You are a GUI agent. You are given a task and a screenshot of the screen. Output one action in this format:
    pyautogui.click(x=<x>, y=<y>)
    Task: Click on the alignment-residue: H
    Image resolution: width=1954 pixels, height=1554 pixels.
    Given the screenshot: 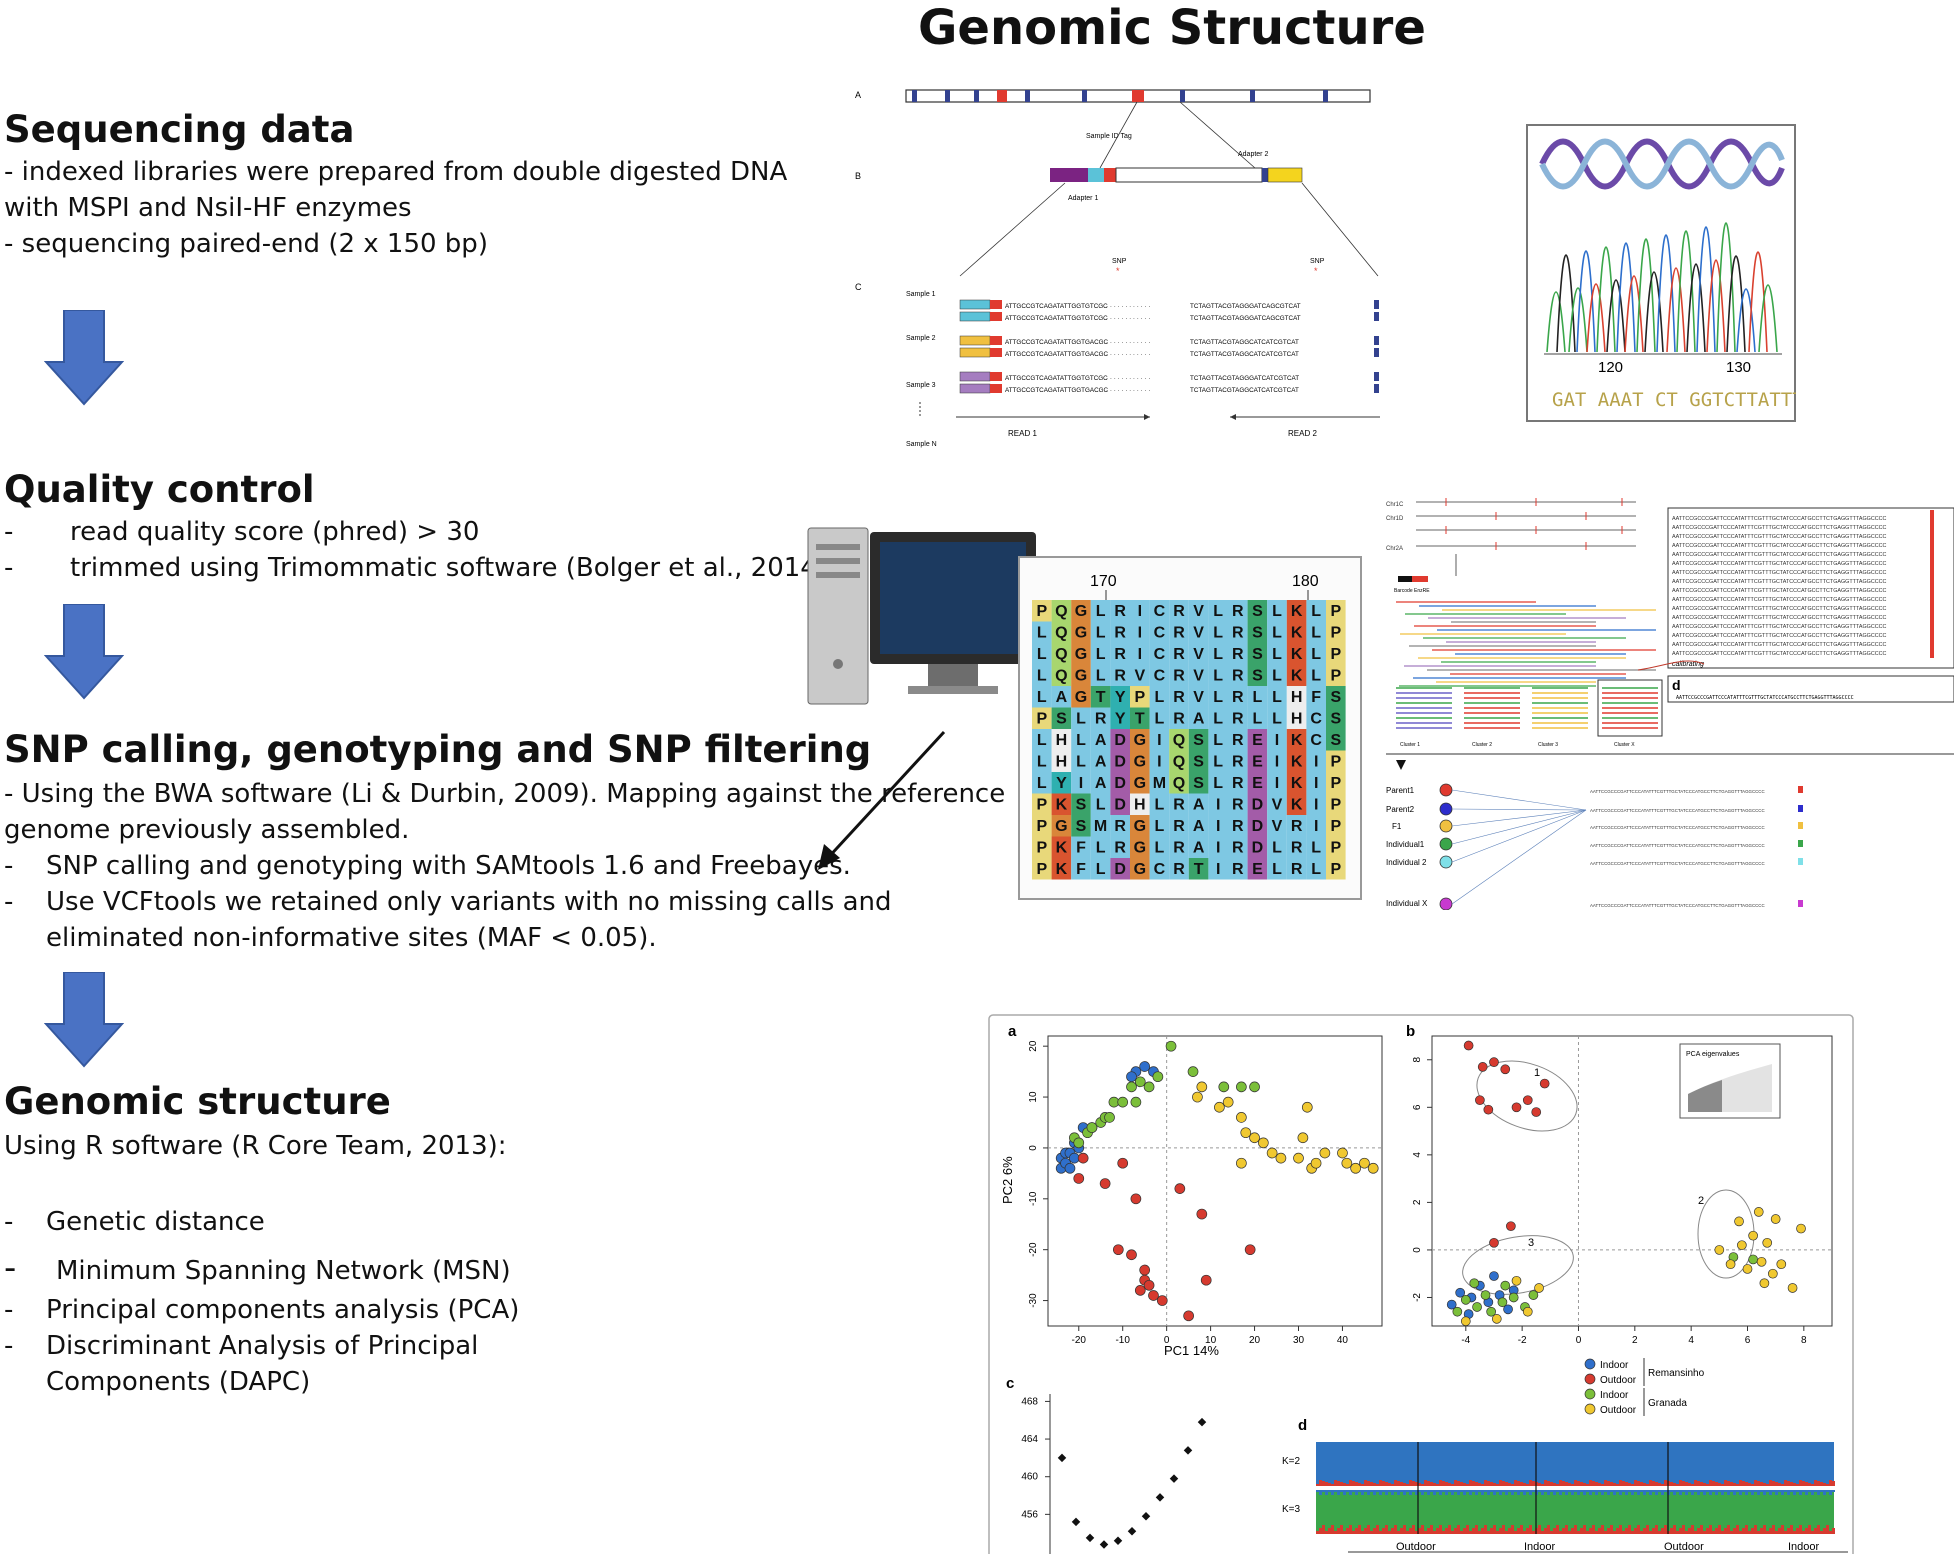 What is the action you would take?
    pyautogui.click(x=1297, y=719)
    